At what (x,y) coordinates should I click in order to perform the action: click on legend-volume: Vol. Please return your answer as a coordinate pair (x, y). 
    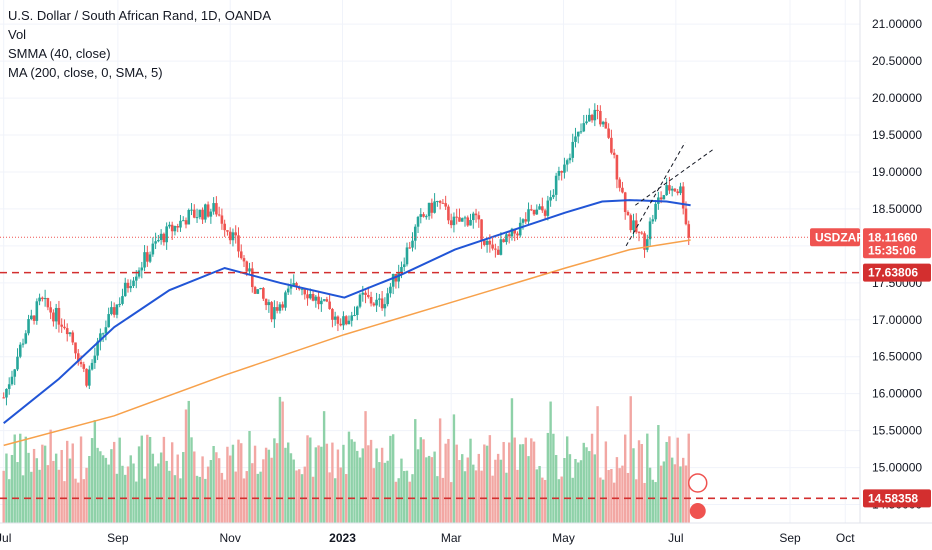
    Looking at the image, I should click on (17, 34).